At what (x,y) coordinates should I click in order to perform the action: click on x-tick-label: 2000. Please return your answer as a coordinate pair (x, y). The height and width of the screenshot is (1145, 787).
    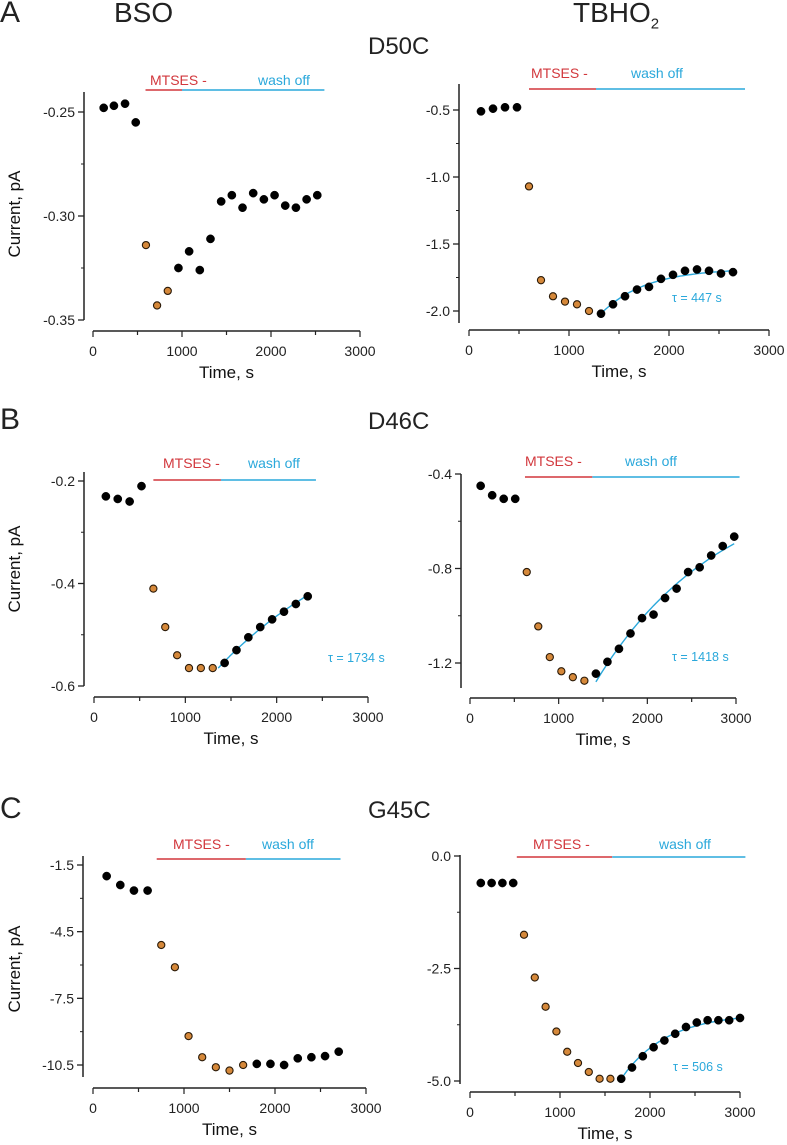
    Looking at the image, I should click on (276, 717).